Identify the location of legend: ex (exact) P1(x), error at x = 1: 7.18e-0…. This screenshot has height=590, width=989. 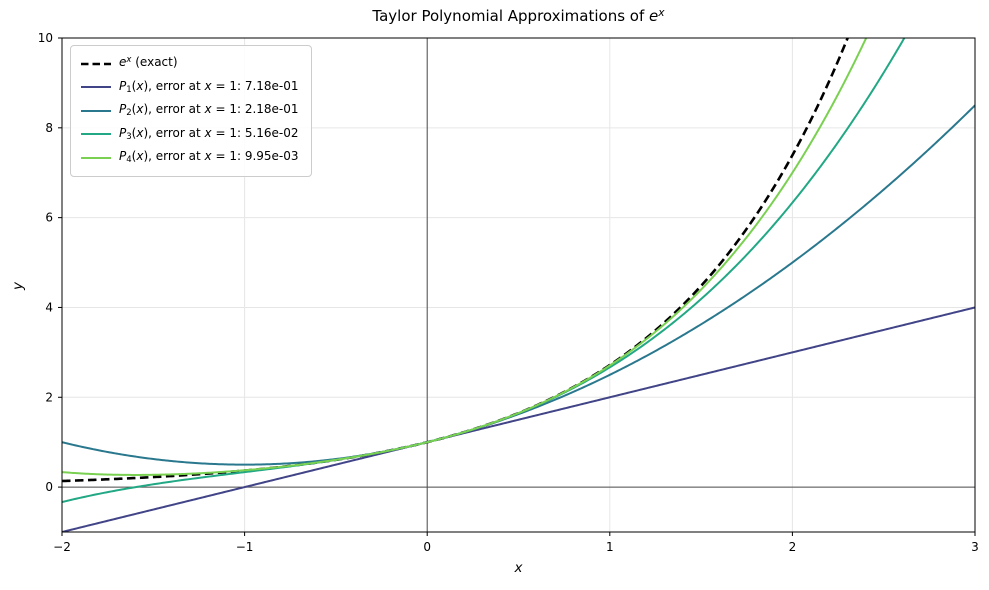
(191, 111).